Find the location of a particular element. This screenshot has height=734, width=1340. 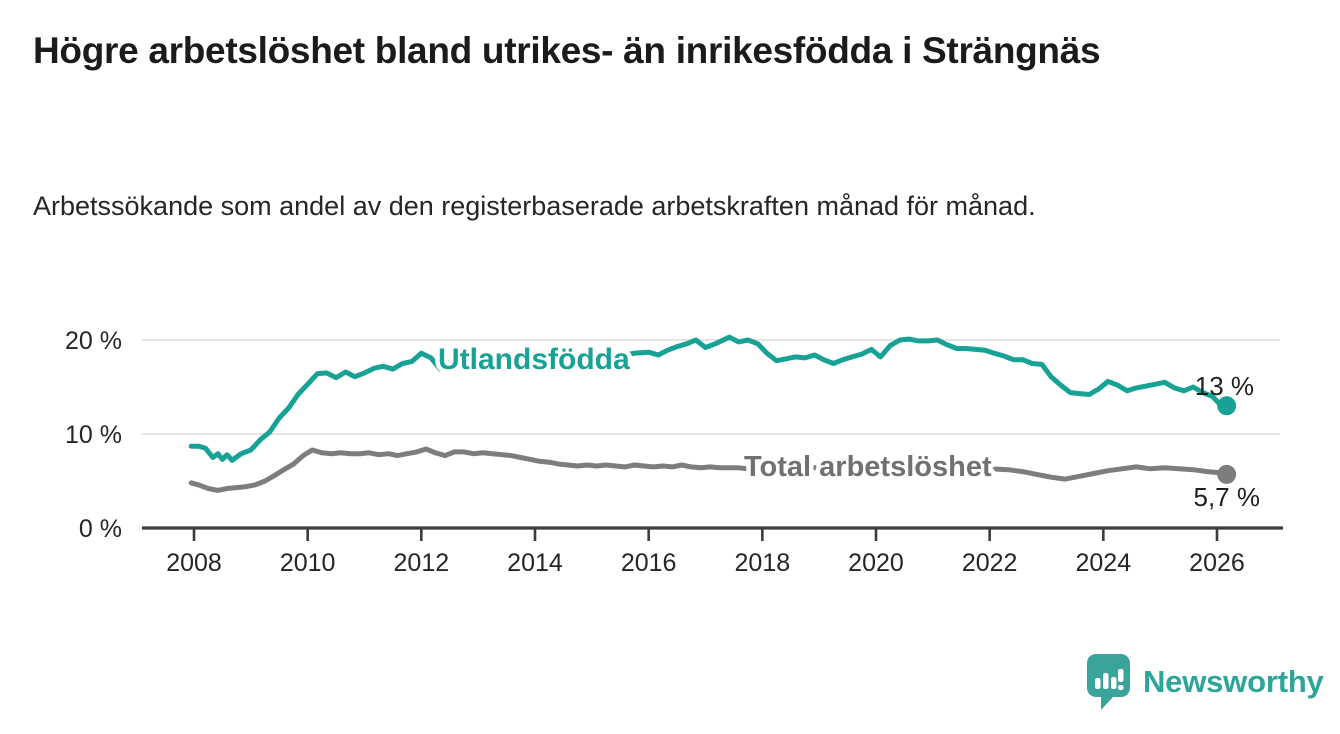

series-end-value-label: 5,7 % is located at coordinates (1227, 497).